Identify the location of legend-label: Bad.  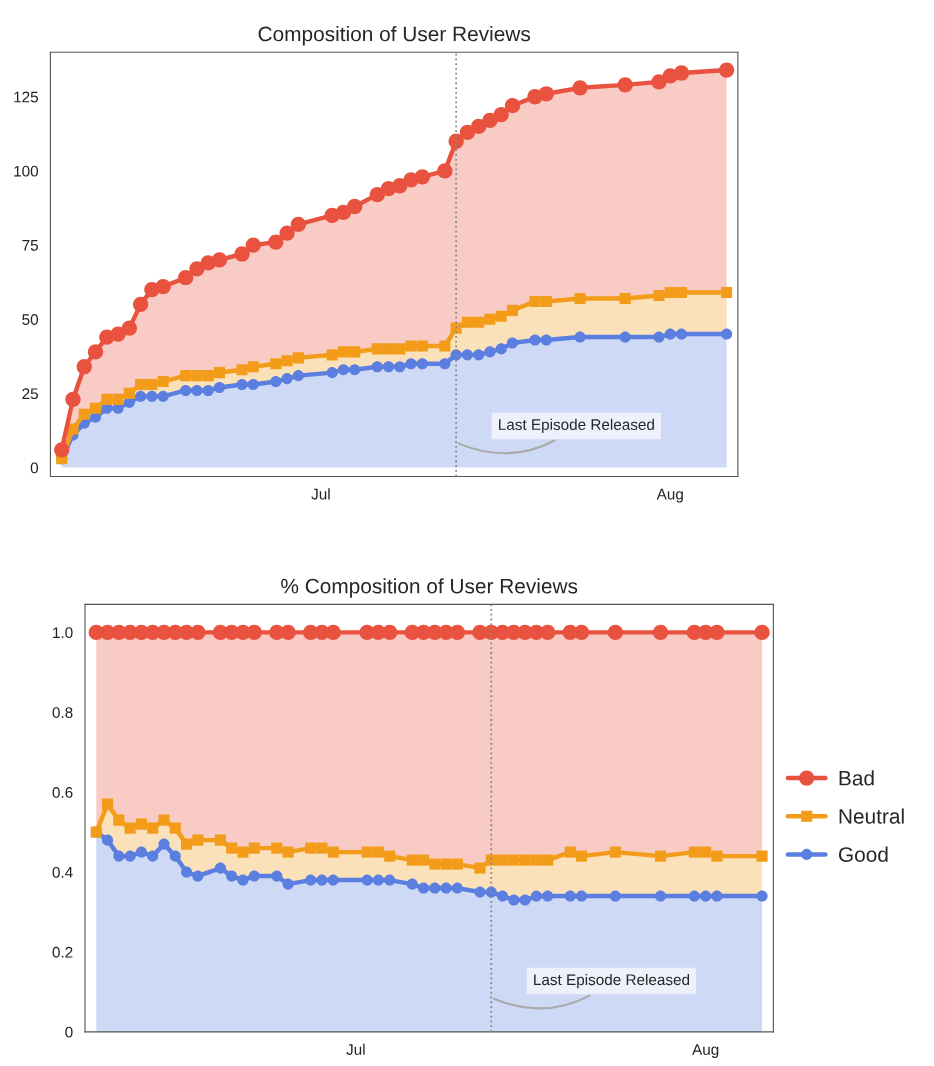
(856, 778).